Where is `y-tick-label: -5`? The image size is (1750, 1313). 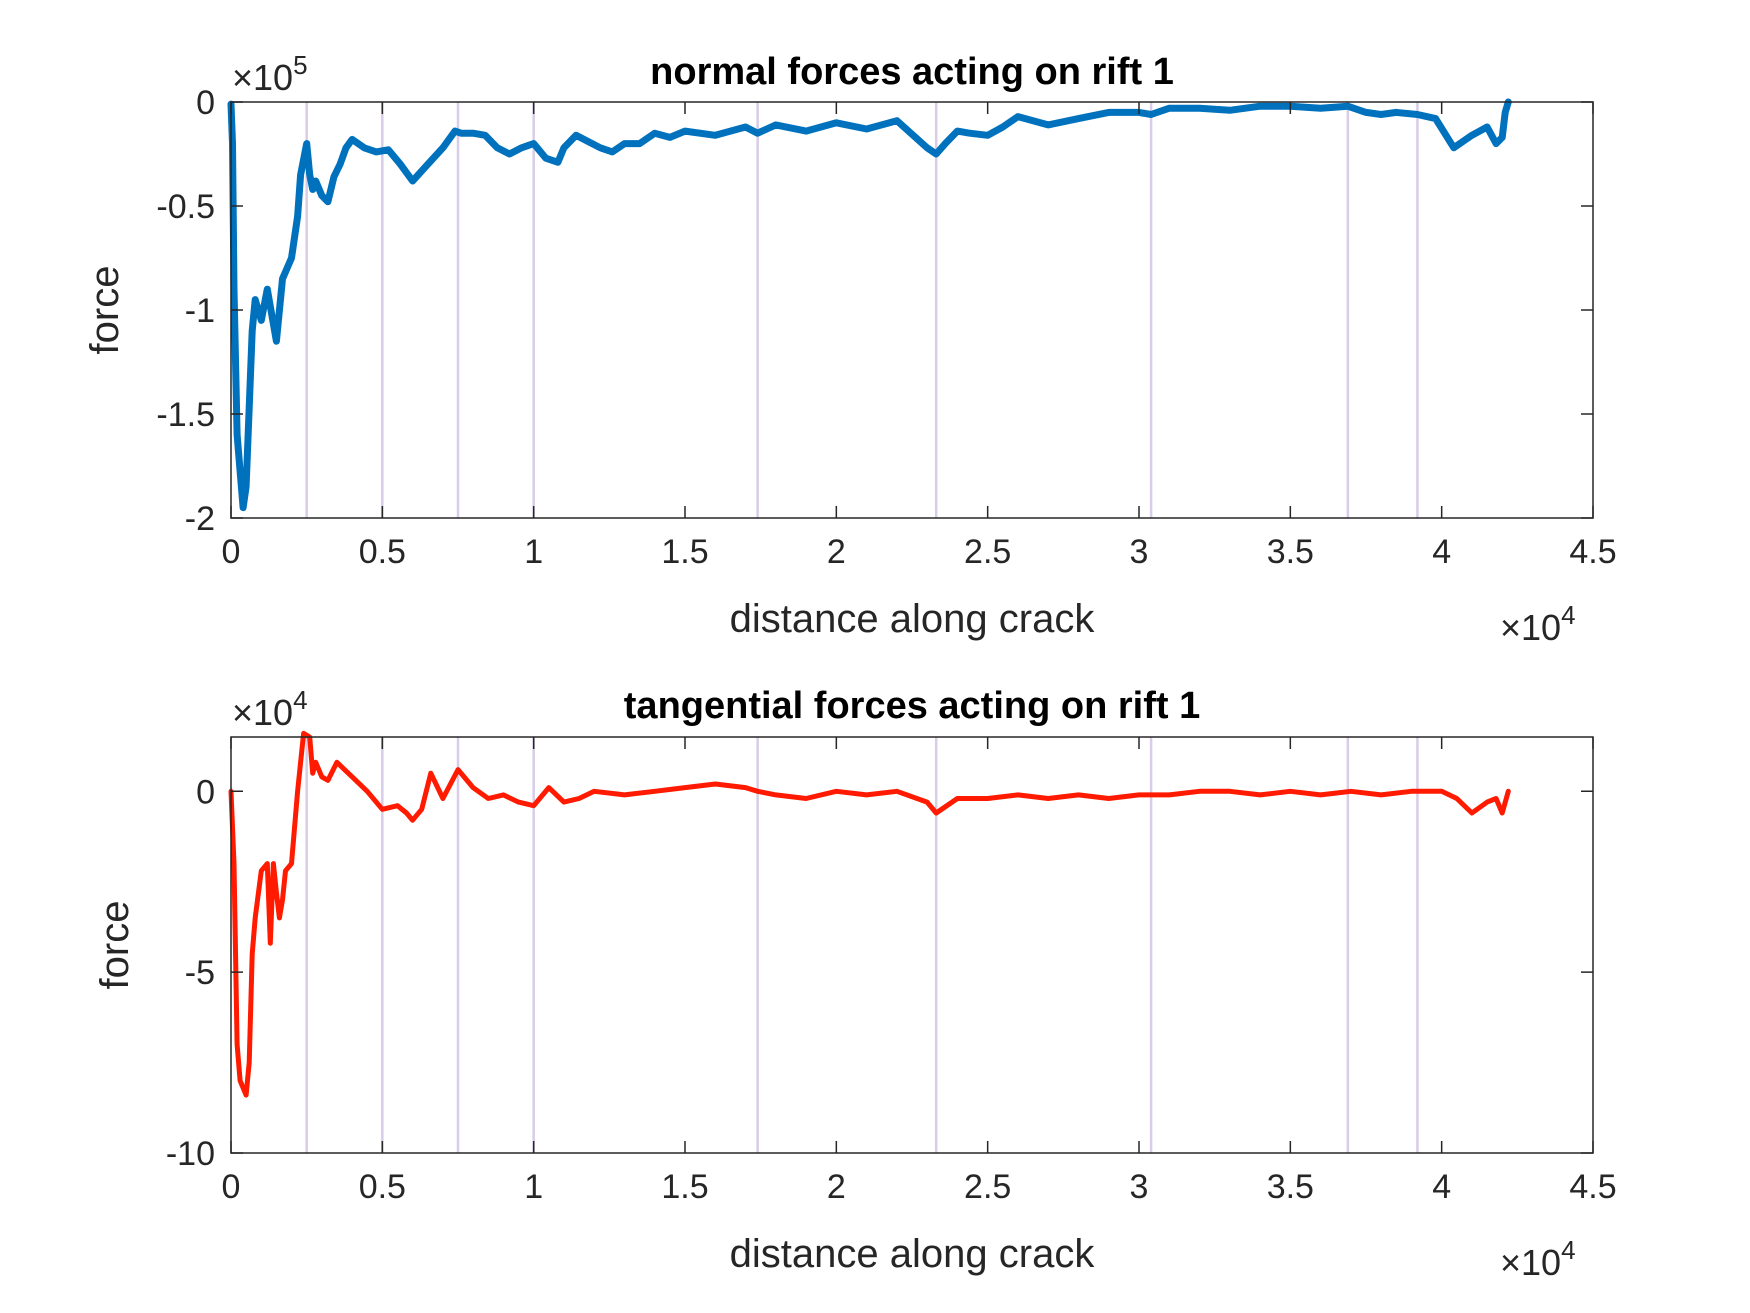 y-tick-label: -5 is located at coordinates (200, 973).